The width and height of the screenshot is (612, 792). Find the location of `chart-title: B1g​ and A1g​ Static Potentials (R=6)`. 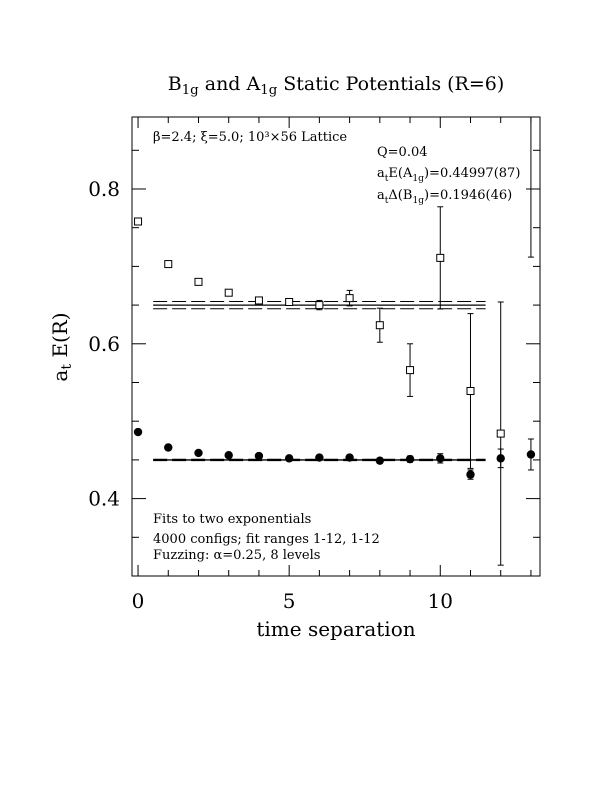

chart-title: B1g​ and A1g​ Static Potentials (R=6) is located at coordinates (336, 85).